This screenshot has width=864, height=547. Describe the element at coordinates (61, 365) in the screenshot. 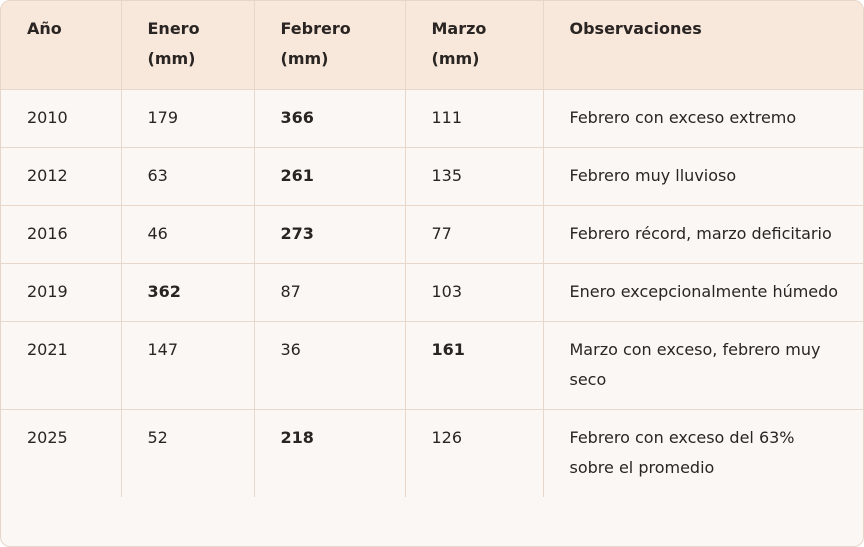

I see `table-cell: 2021` at that location.